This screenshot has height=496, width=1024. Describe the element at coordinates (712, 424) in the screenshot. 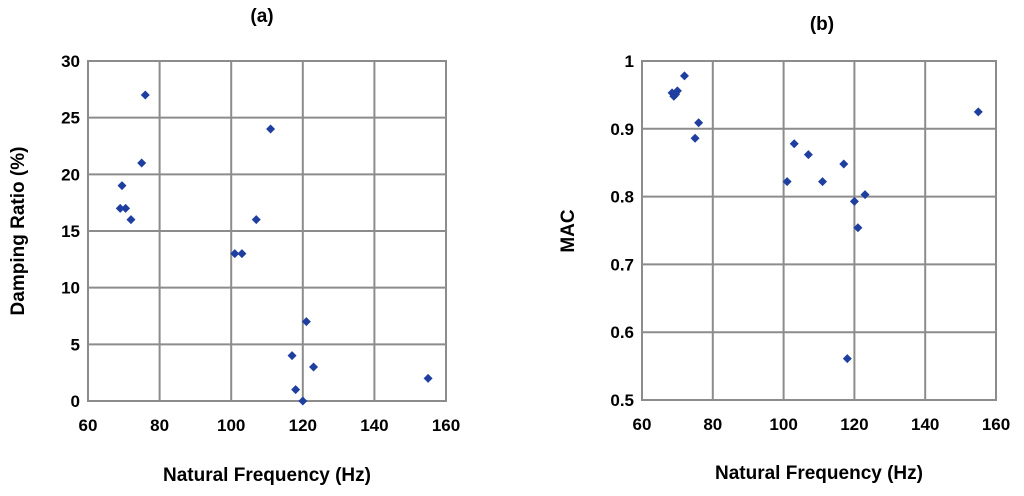

I see `panel-b-x-tick-1: 80` at that location.